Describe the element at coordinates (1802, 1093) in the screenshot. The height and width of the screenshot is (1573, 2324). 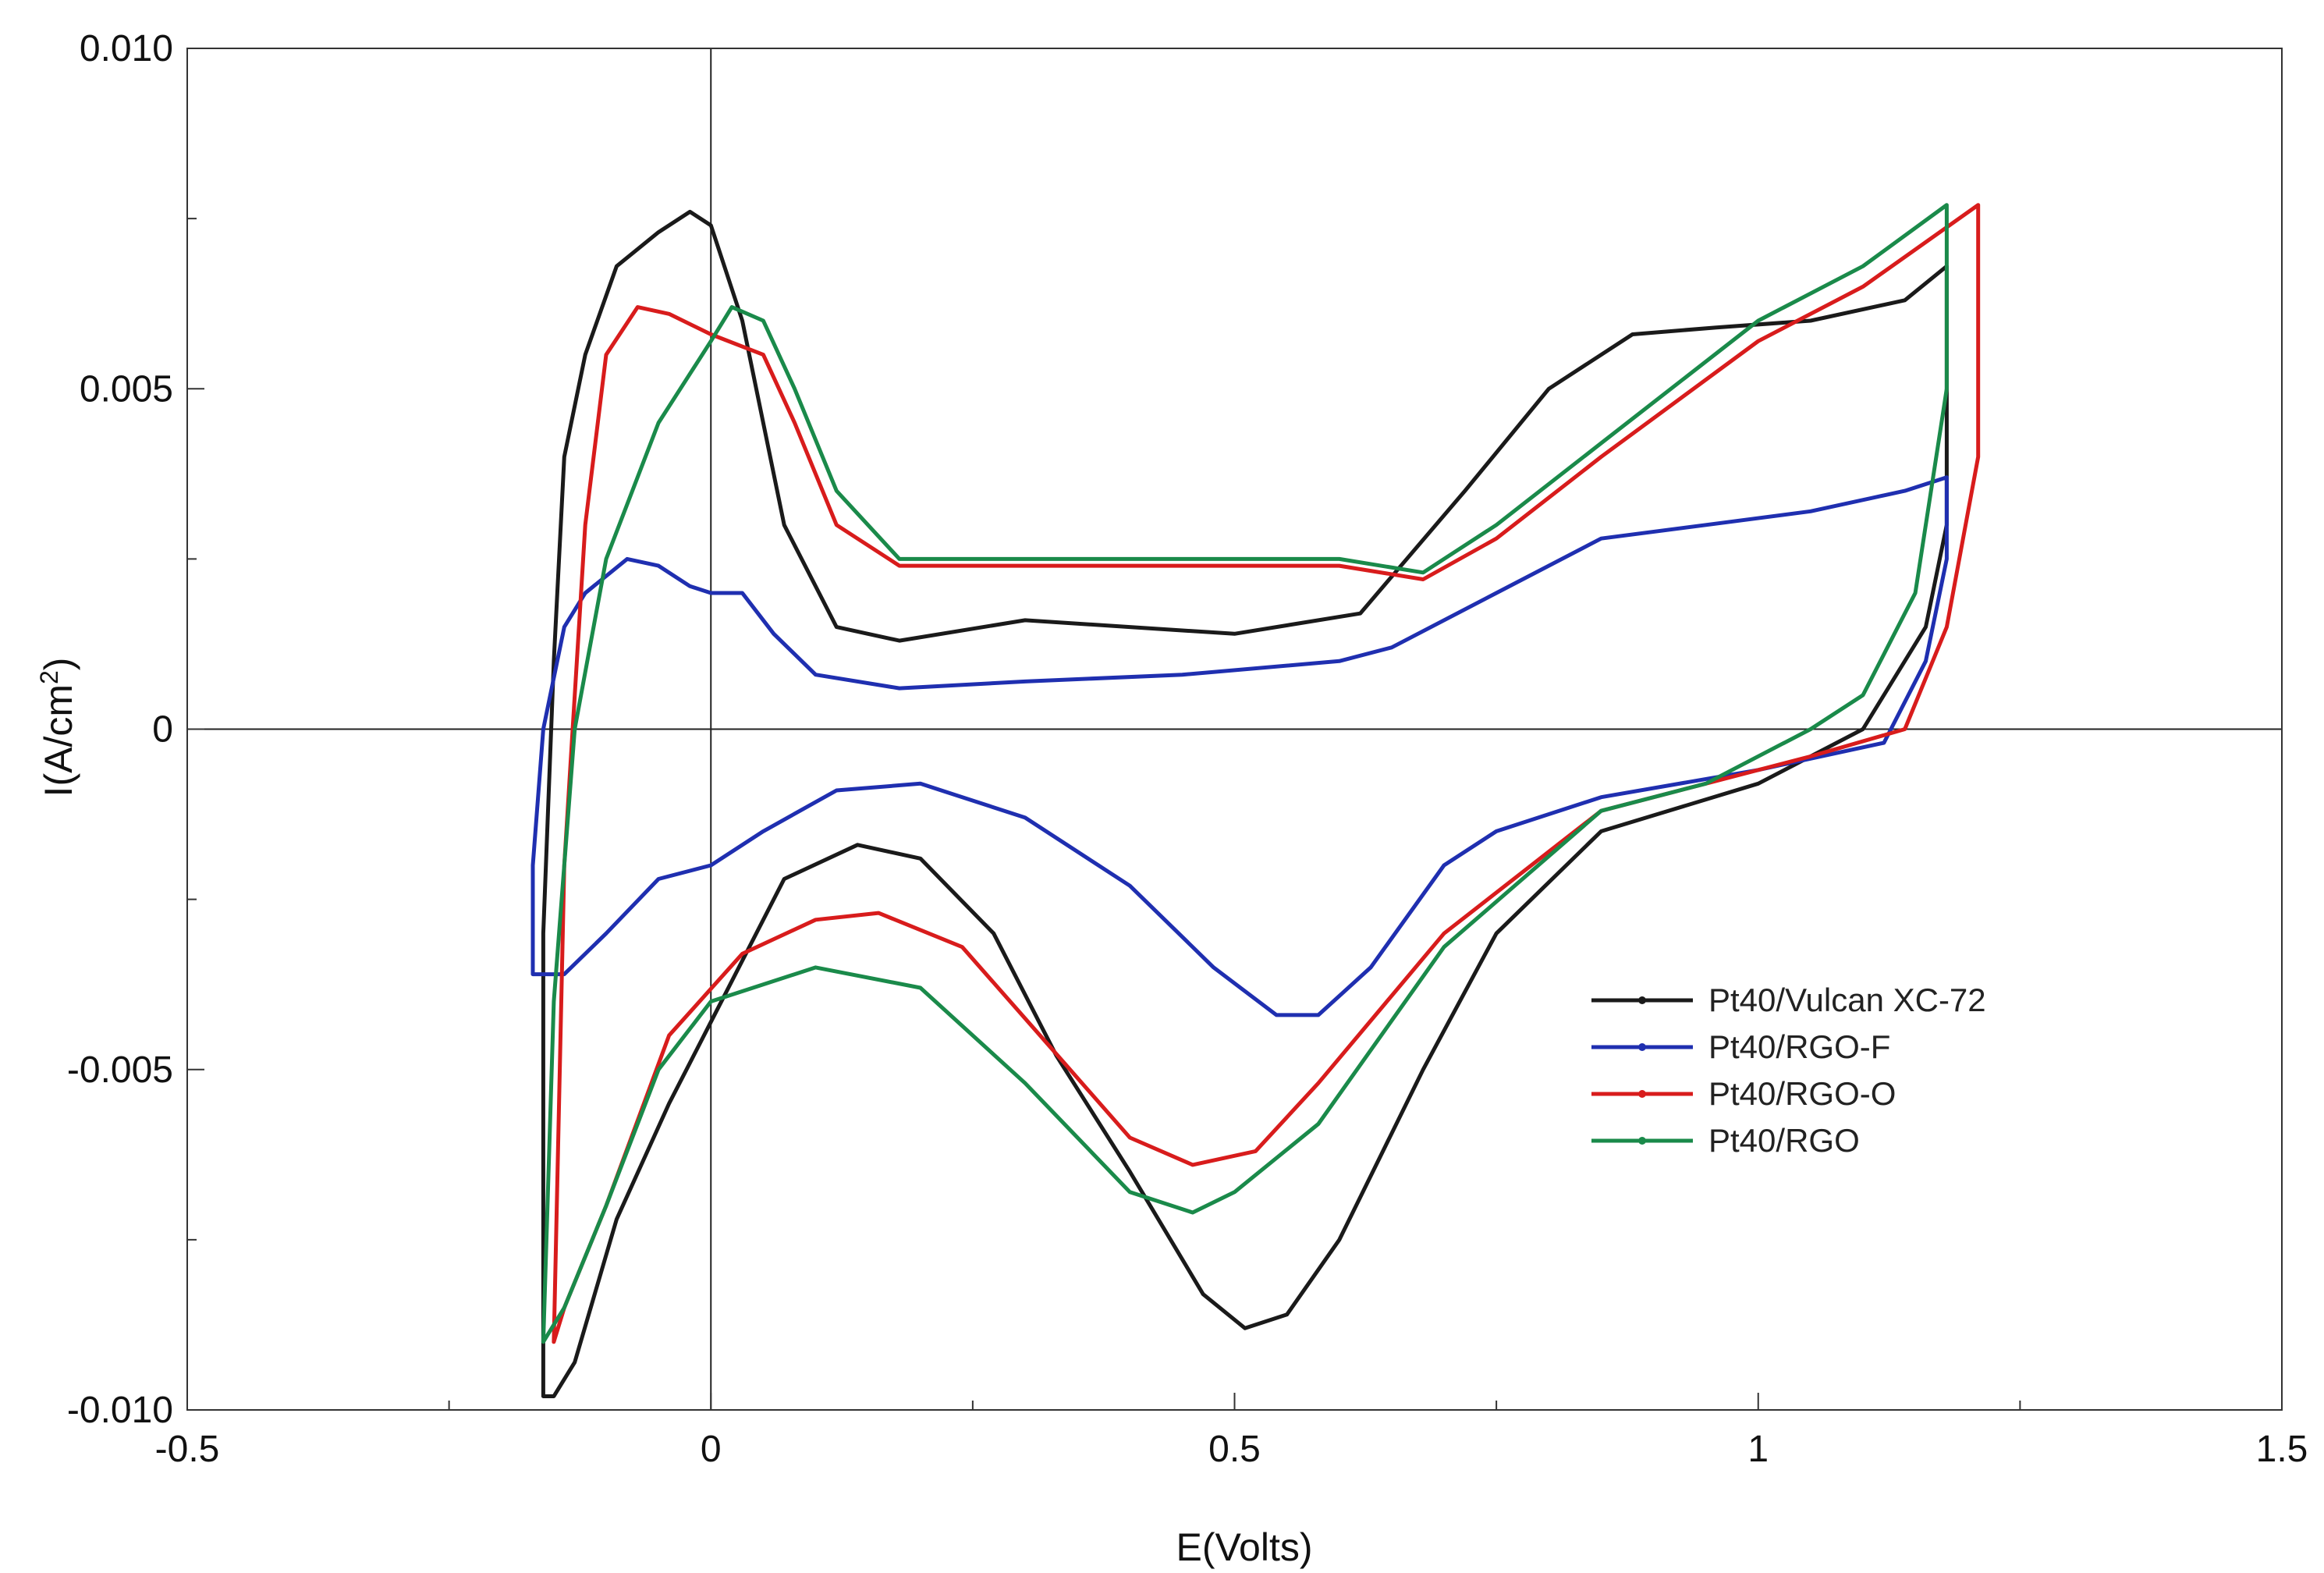
I see `legend-label: Pt40/RGO-O` at that location.